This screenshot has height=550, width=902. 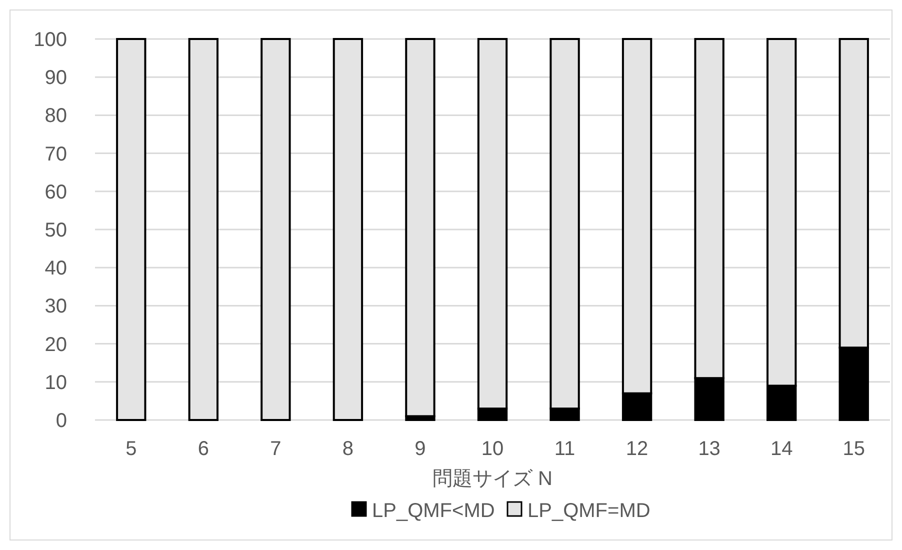 What do you see at coordinates (709, 449) in the screenshot?
I see `x-tick-label: 13` at bounding box center [709, 449].